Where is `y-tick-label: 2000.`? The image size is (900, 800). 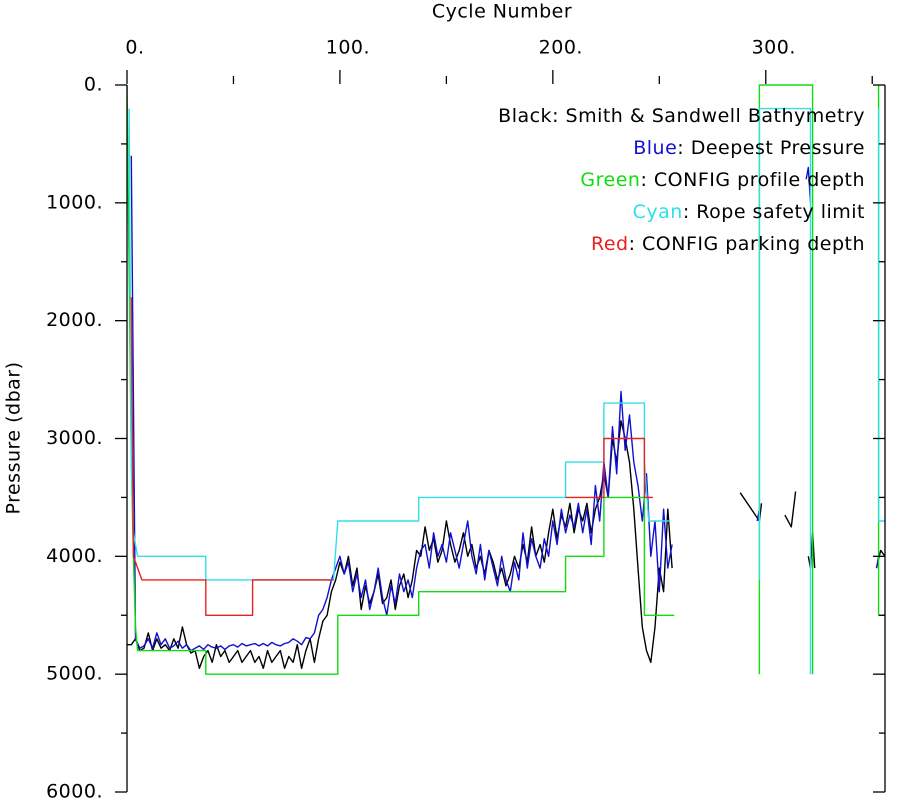 y-tick-label: 2000. is located at coordinates (74, 320).